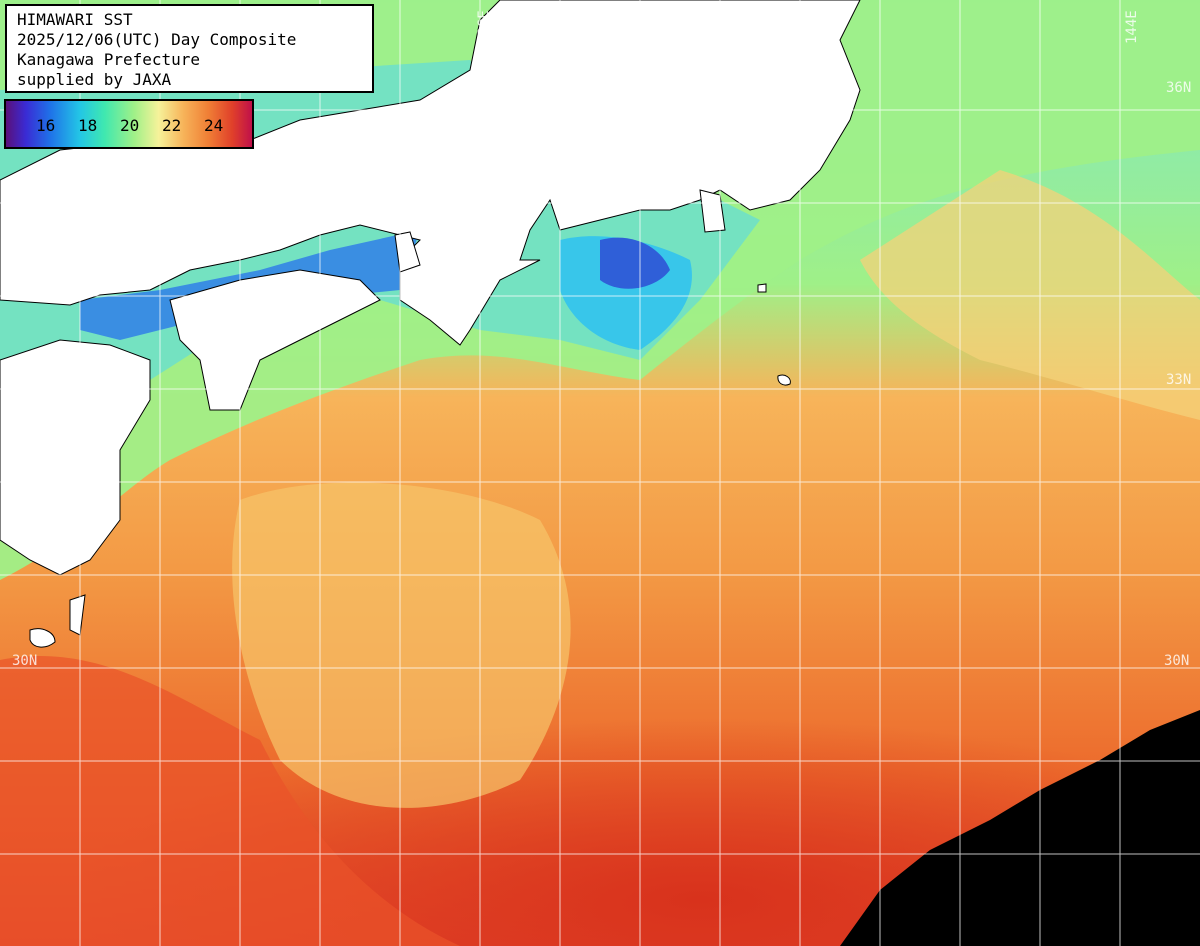 This screenshot has width=1200, height=946. I want to click on lat-label-30n-right: 30N, so click(1177, 661).